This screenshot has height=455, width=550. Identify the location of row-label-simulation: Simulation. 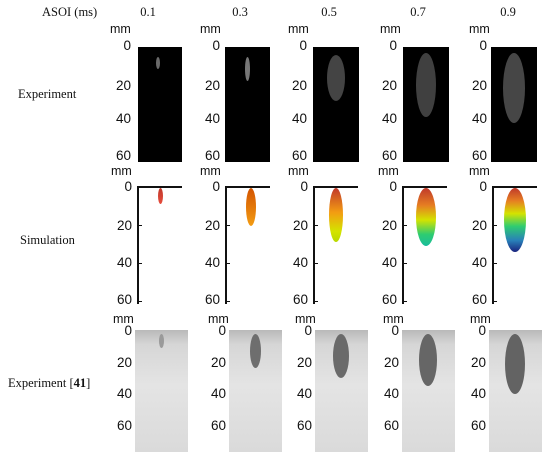
(47, 240).